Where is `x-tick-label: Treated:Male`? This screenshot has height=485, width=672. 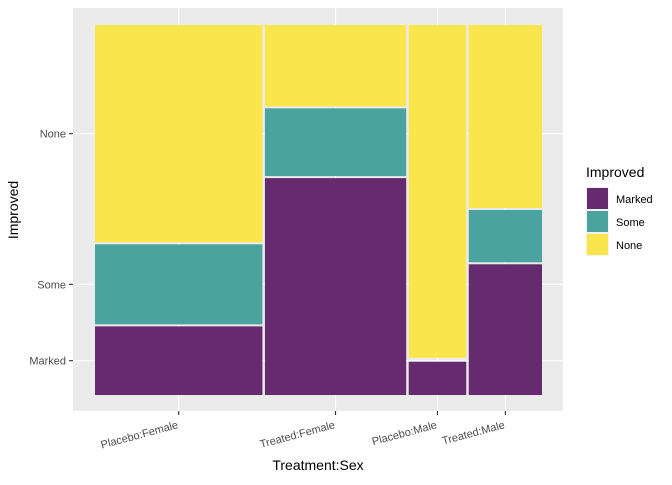 x-tick-label: Treated:Male is located at coordinates (473, 433).